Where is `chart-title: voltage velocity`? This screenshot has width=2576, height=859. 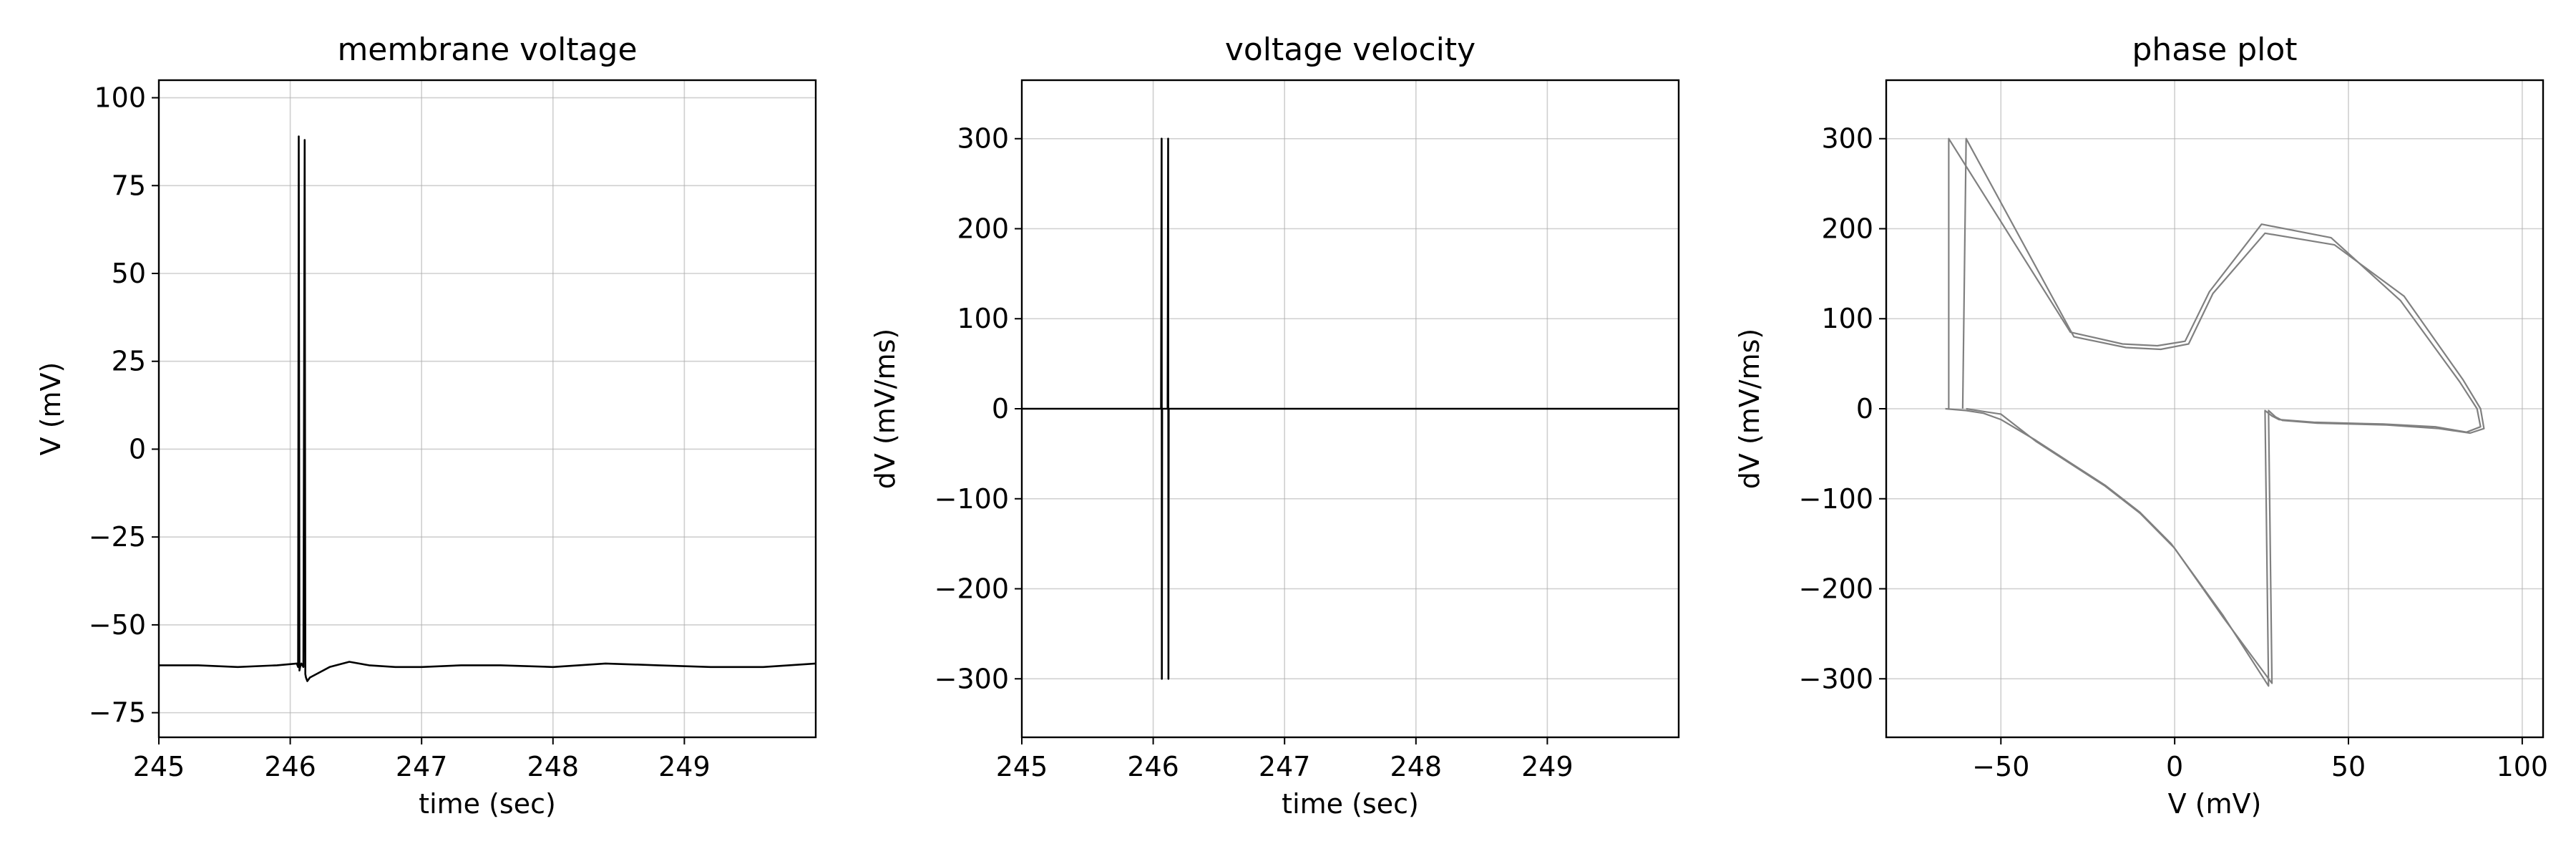
chart-title: voltage velocity is located at coordinates (1350, 49).